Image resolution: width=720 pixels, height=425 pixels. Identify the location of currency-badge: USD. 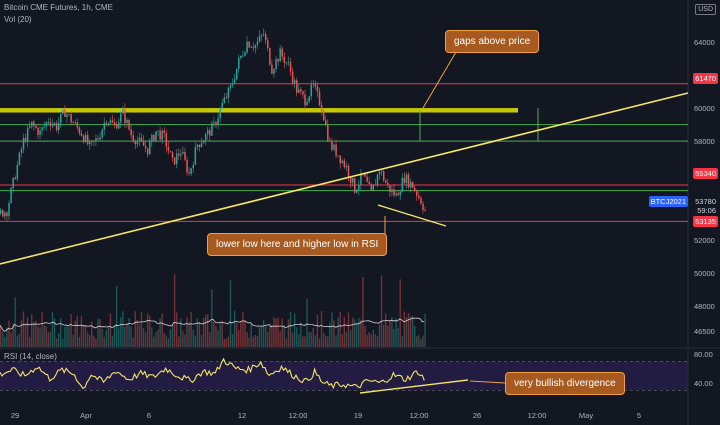
(705, 9).